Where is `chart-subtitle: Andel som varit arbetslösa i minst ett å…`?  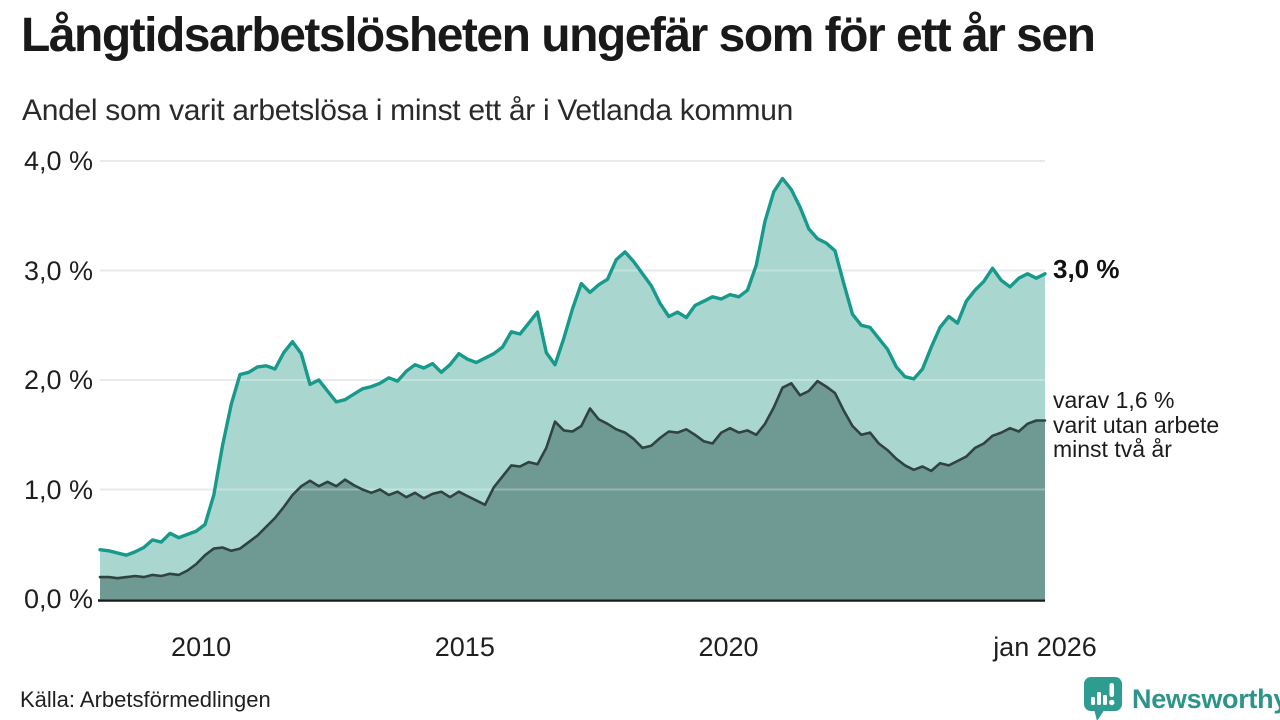 chart-subtitle: Andel som varit arbetslösa i minst ett å… is located at coordinates (407, 110).